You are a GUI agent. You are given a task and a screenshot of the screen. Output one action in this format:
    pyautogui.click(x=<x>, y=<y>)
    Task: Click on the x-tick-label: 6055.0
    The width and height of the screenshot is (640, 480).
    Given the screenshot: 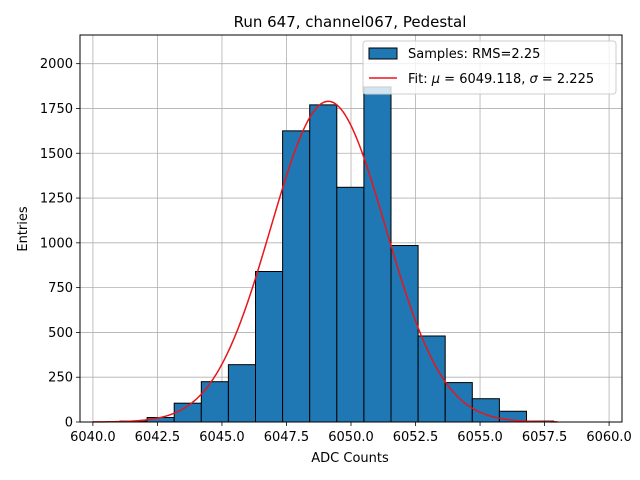 What is the action you would take?
    pyautogui.click(x=480, y=437)
    